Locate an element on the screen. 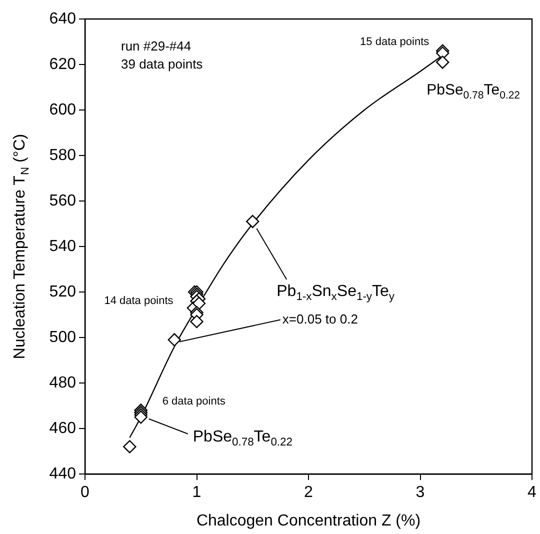  y-tick-label: 580 is located at coordinates (62, 155).